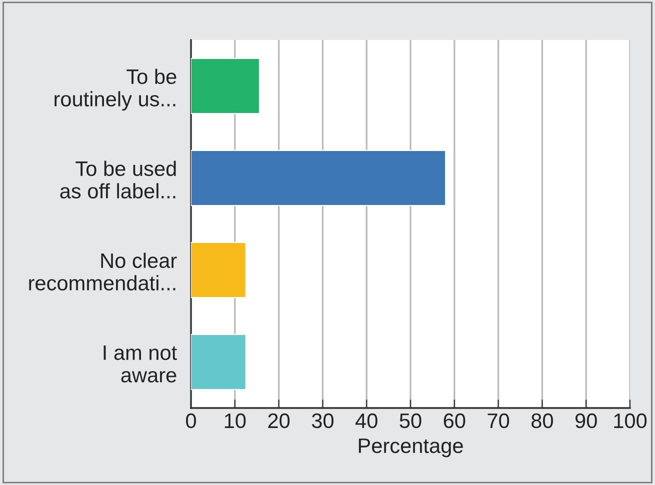 The image size is (655, 485). I want to click on x-tick-label: 90, so click(586, 420).